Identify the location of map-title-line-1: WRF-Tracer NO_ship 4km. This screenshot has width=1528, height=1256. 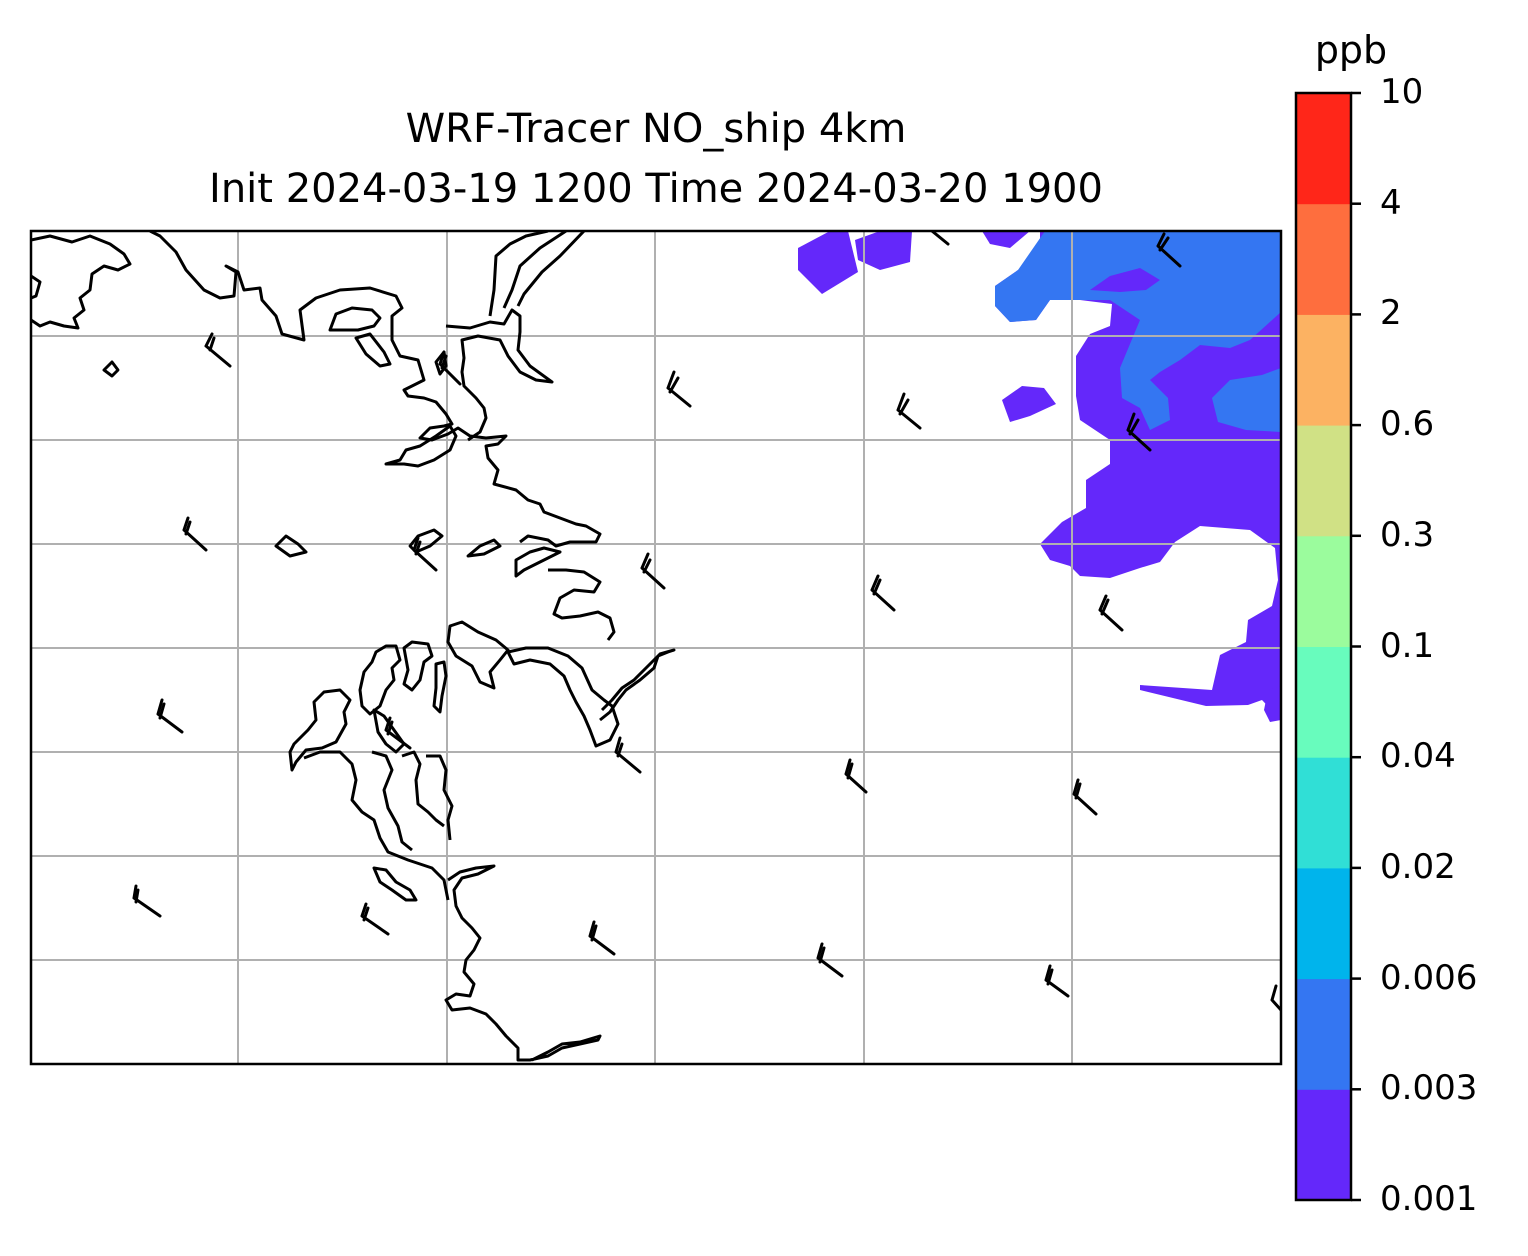
(656, 129).